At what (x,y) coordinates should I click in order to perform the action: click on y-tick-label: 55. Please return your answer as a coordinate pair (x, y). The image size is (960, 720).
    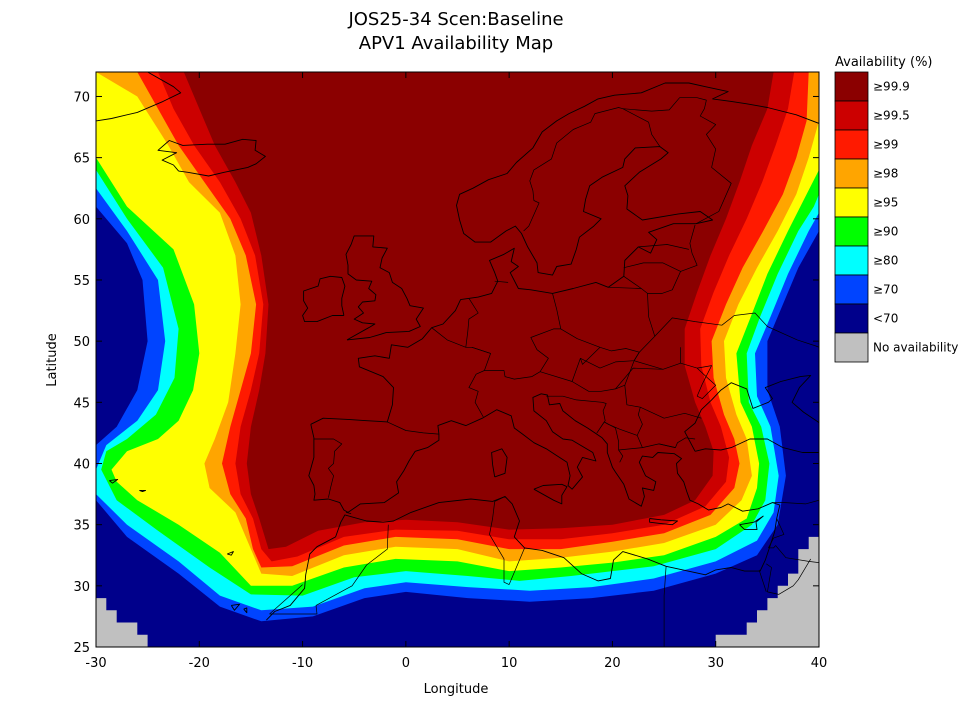
    Looking at the image, I should click on (81, 281).